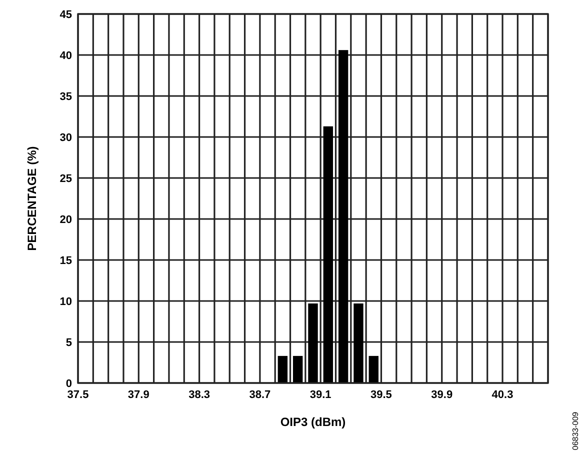 The width and height of the screenshot is (588, 461). Describe the element at coordinates (66, 302) in the screenshot. I see `y-tick-label: 10` at that location.